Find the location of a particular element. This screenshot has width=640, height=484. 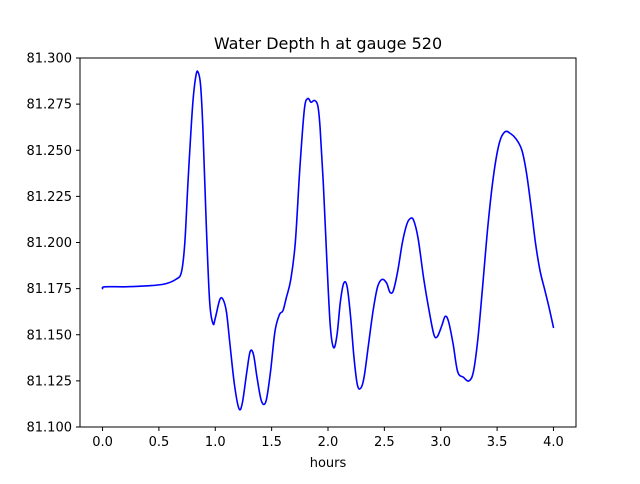

x-tick-label: 0.5 is located at coordinates (159, 442).